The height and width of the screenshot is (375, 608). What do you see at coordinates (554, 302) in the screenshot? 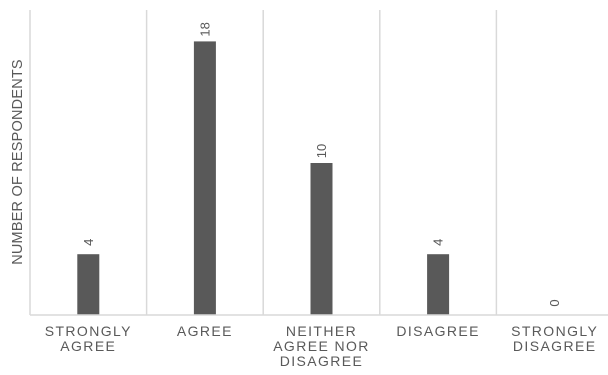
I see `data-label: 0` at bounding box center [554, 302].